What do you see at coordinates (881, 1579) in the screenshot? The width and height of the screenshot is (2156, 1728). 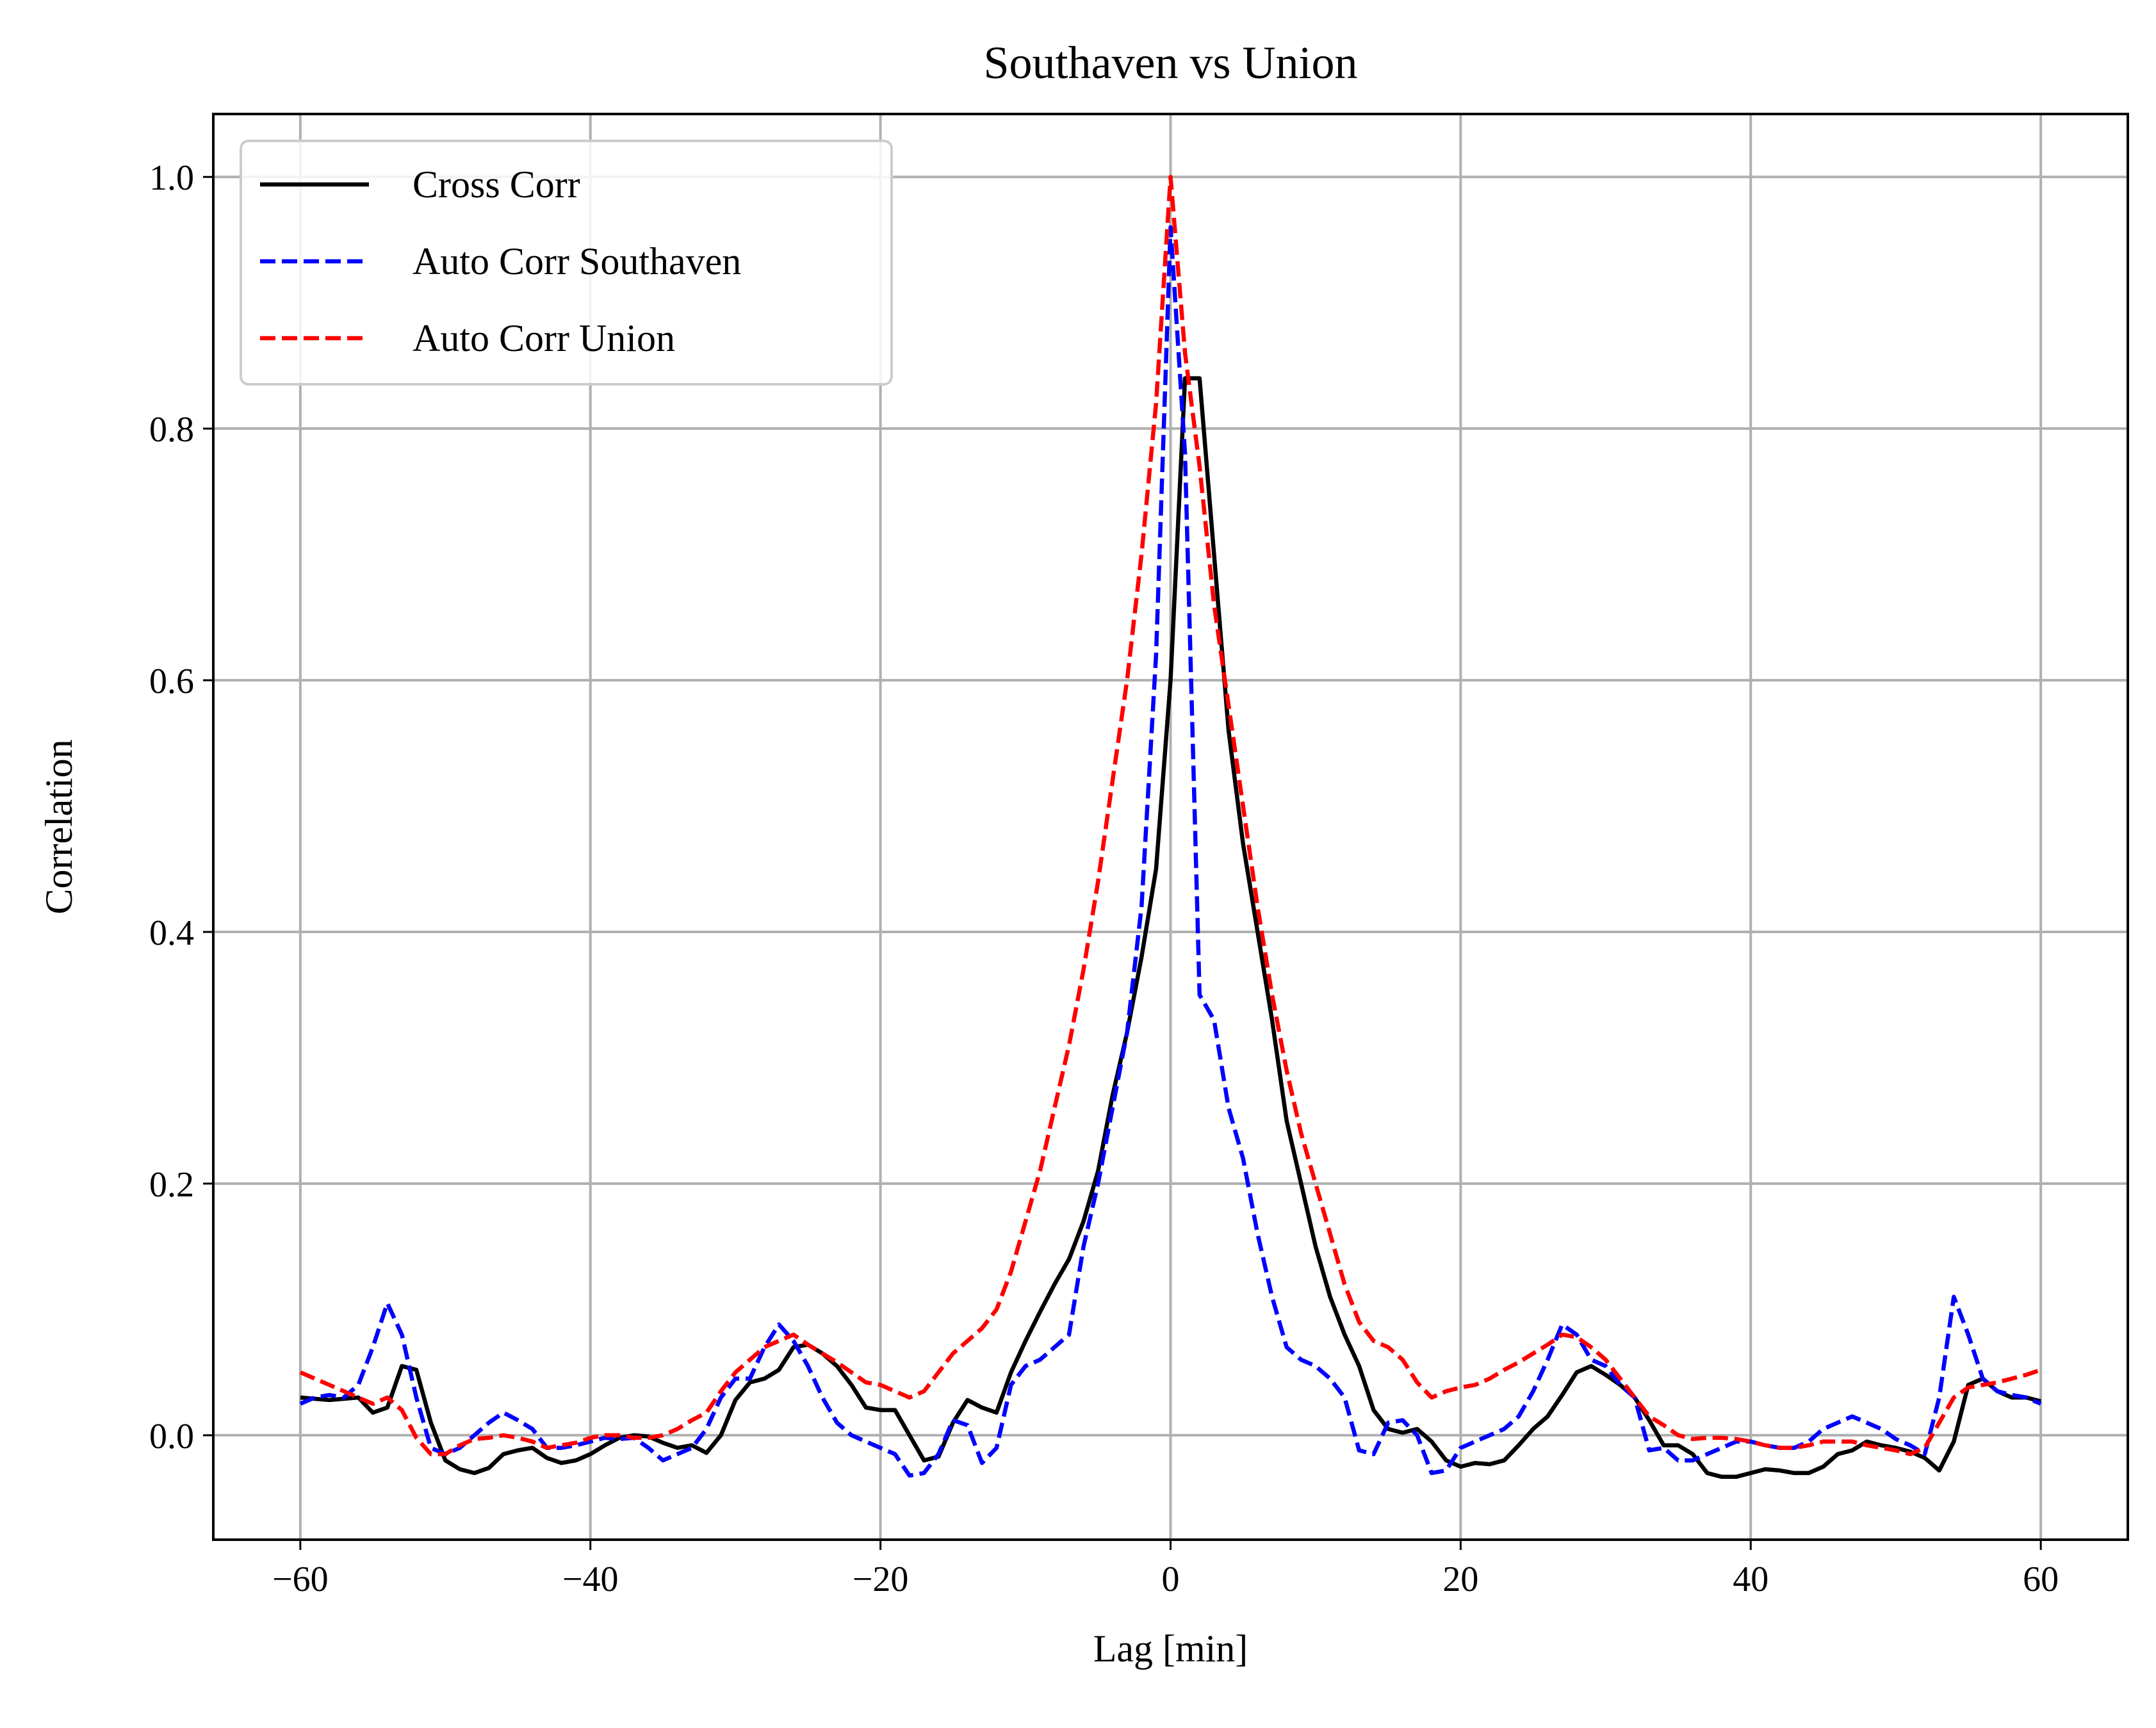 I see `x-tick-label: −20` at bounding box center [881, 1579].